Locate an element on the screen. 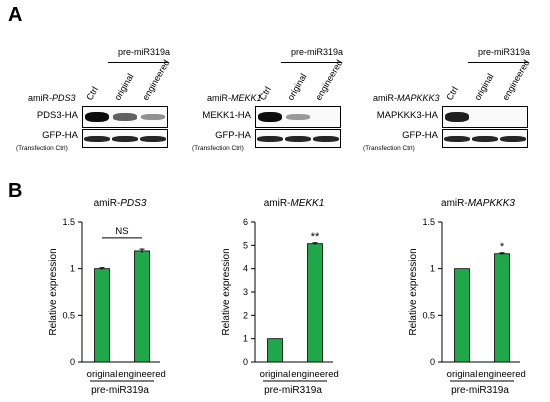 This screenshot has width=550, height=402. target-label: PDS3-HA is located at coordinates (57, 115).